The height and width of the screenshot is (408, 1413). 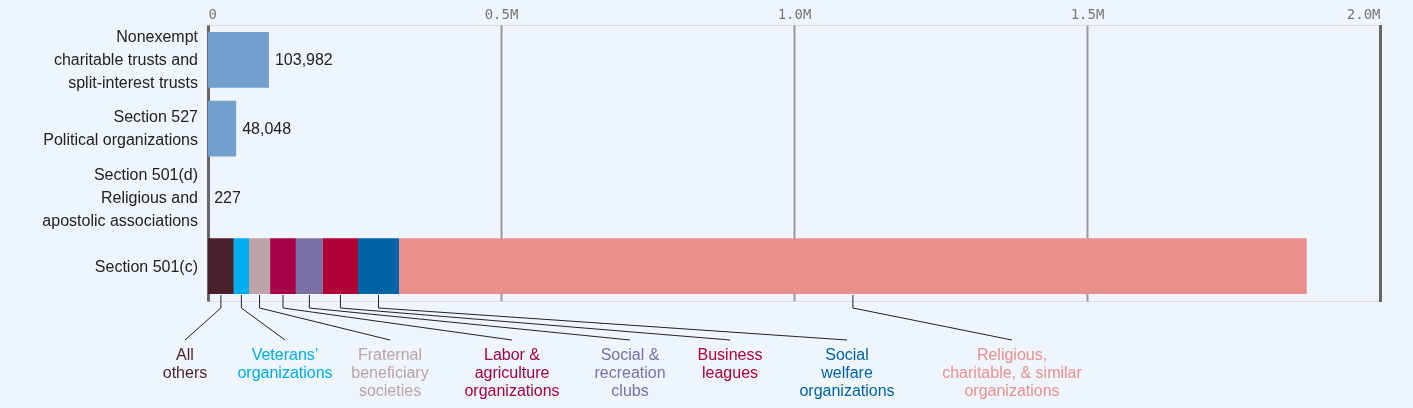 What do you see at coordinates (267, 128) in the screenshot?
I see `data-label: 48,048` at bounding box center [267, 128].